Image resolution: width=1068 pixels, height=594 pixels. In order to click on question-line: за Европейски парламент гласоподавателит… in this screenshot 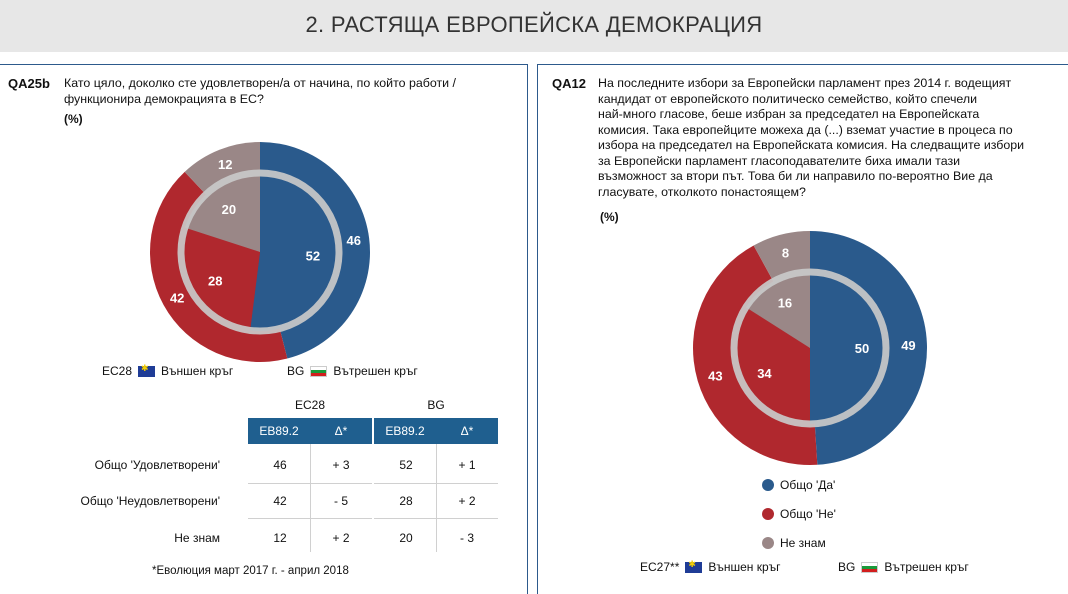, I will do `click(779, 160)`.